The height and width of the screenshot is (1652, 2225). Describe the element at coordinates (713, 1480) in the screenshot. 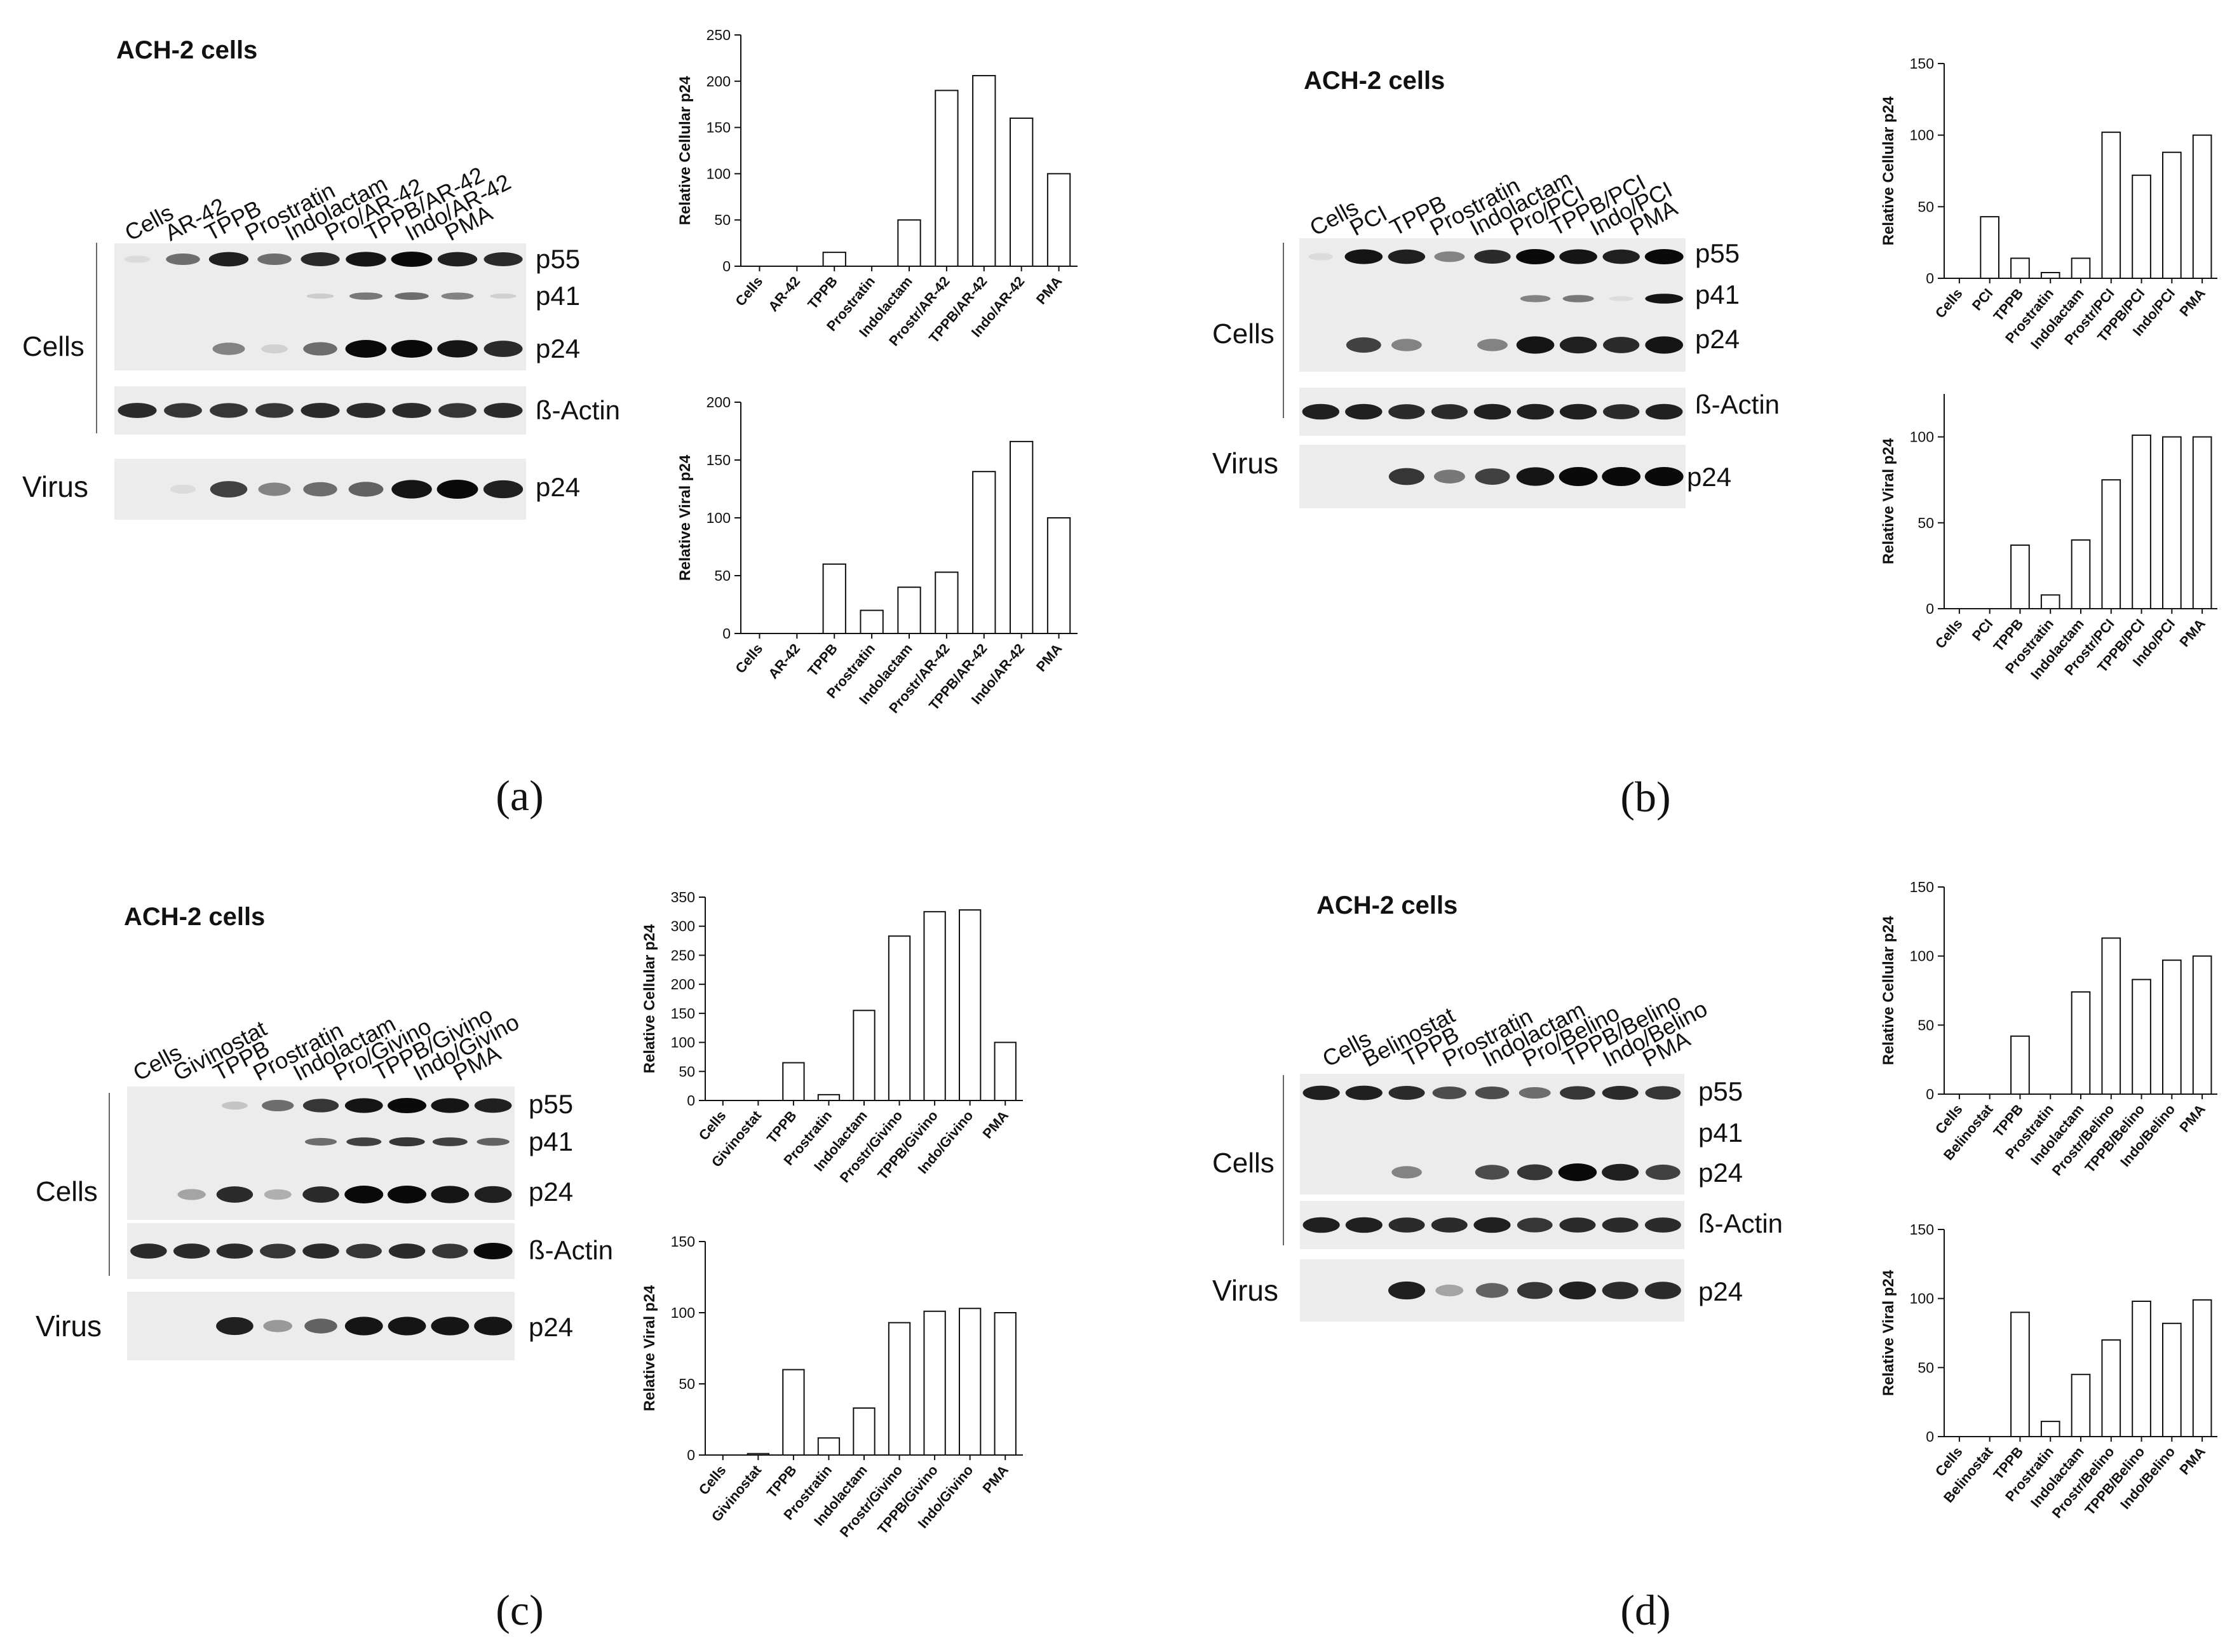

I see `x-tick-label: Cells` at that location.